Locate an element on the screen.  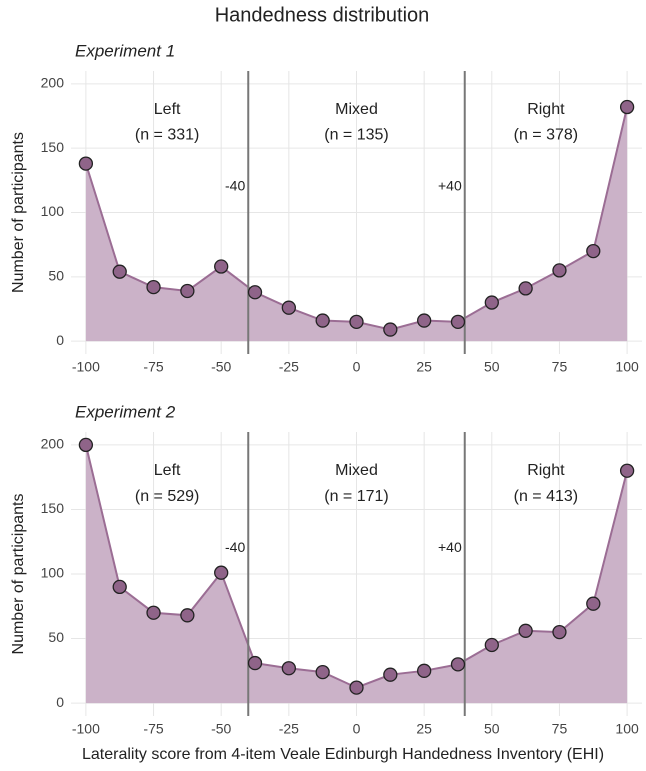
region-count: (n = 378) is located at coordinates (546, 135).